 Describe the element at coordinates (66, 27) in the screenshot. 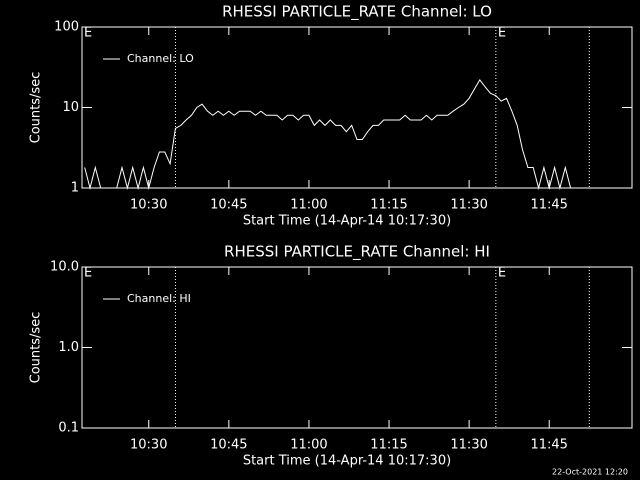

I see `y-tick-label: 100` at that location.